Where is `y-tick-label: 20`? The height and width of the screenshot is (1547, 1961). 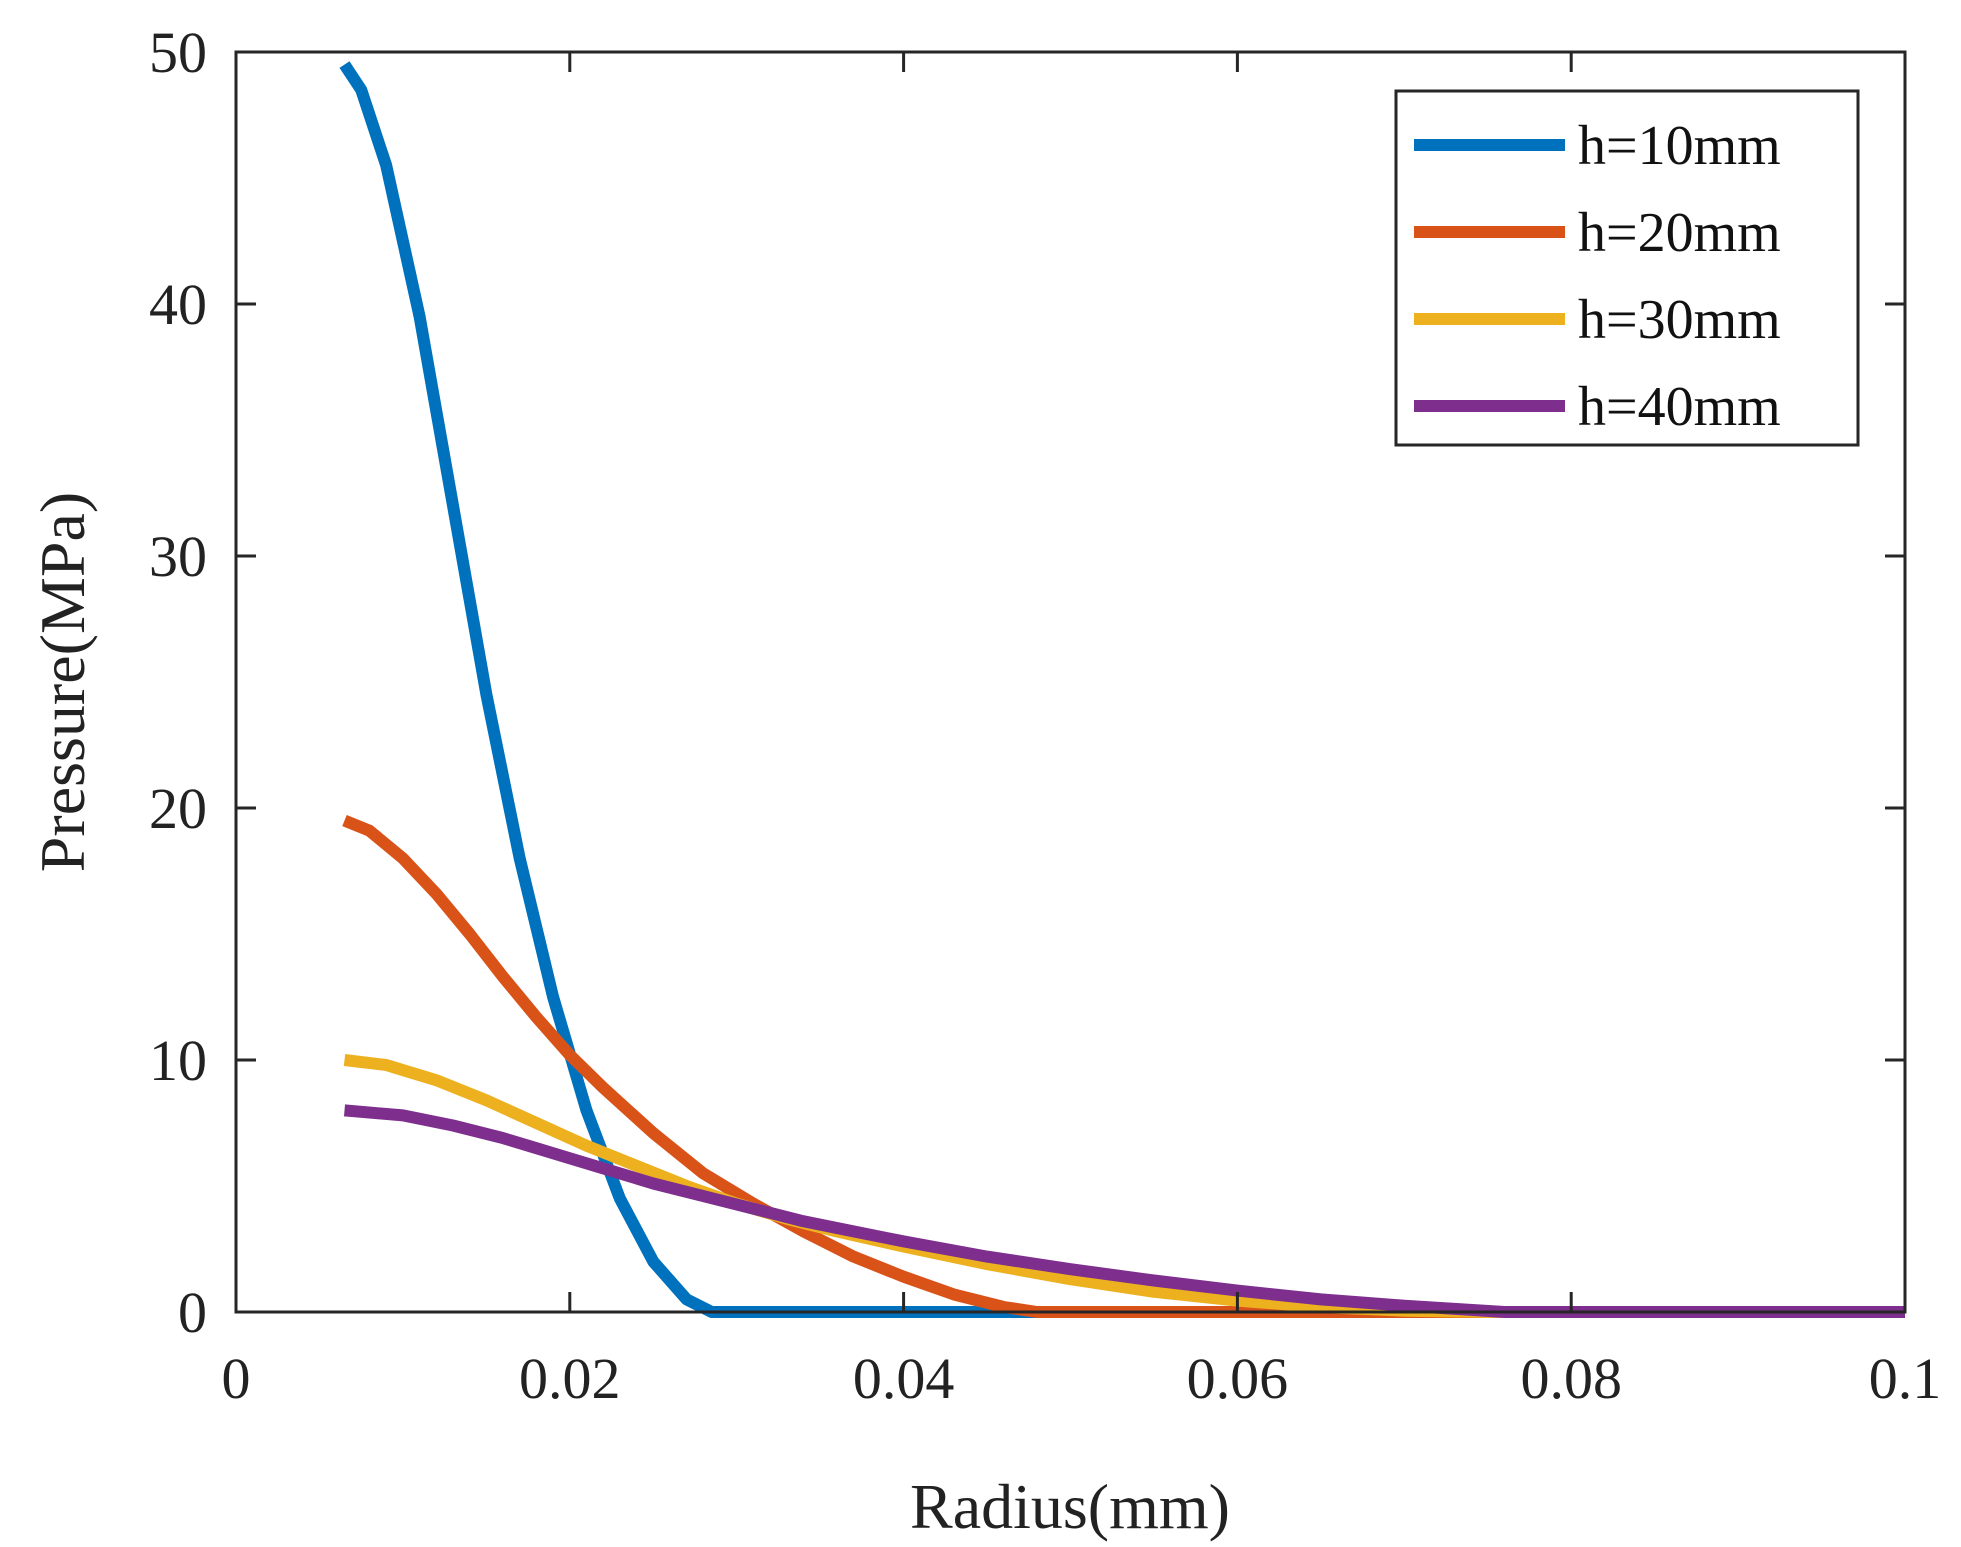 y-tick-label: 20 is located at coordinates (178, 808).